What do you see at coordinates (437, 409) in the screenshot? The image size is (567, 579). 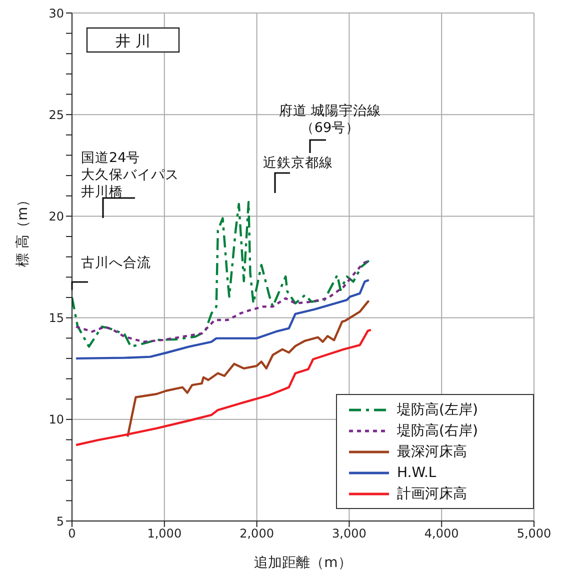 I see `legend-label: 堤防高(左岸)` at bounding box center [437, 409].